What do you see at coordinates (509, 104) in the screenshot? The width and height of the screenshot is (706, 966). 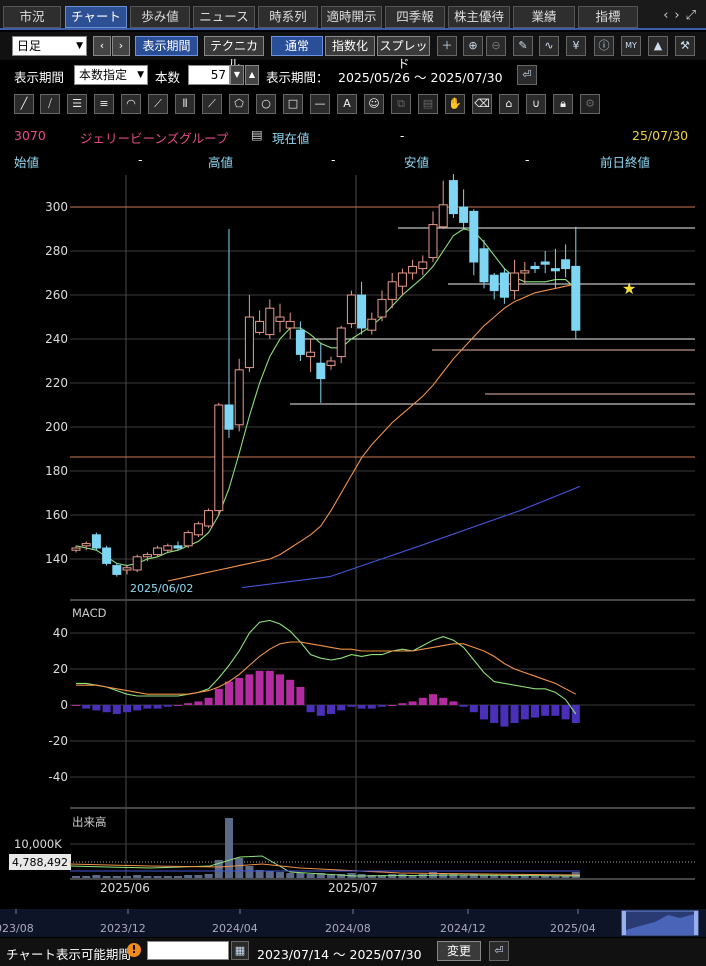 I see `tag-icon: ⌂` at bounding box center [509, 104].